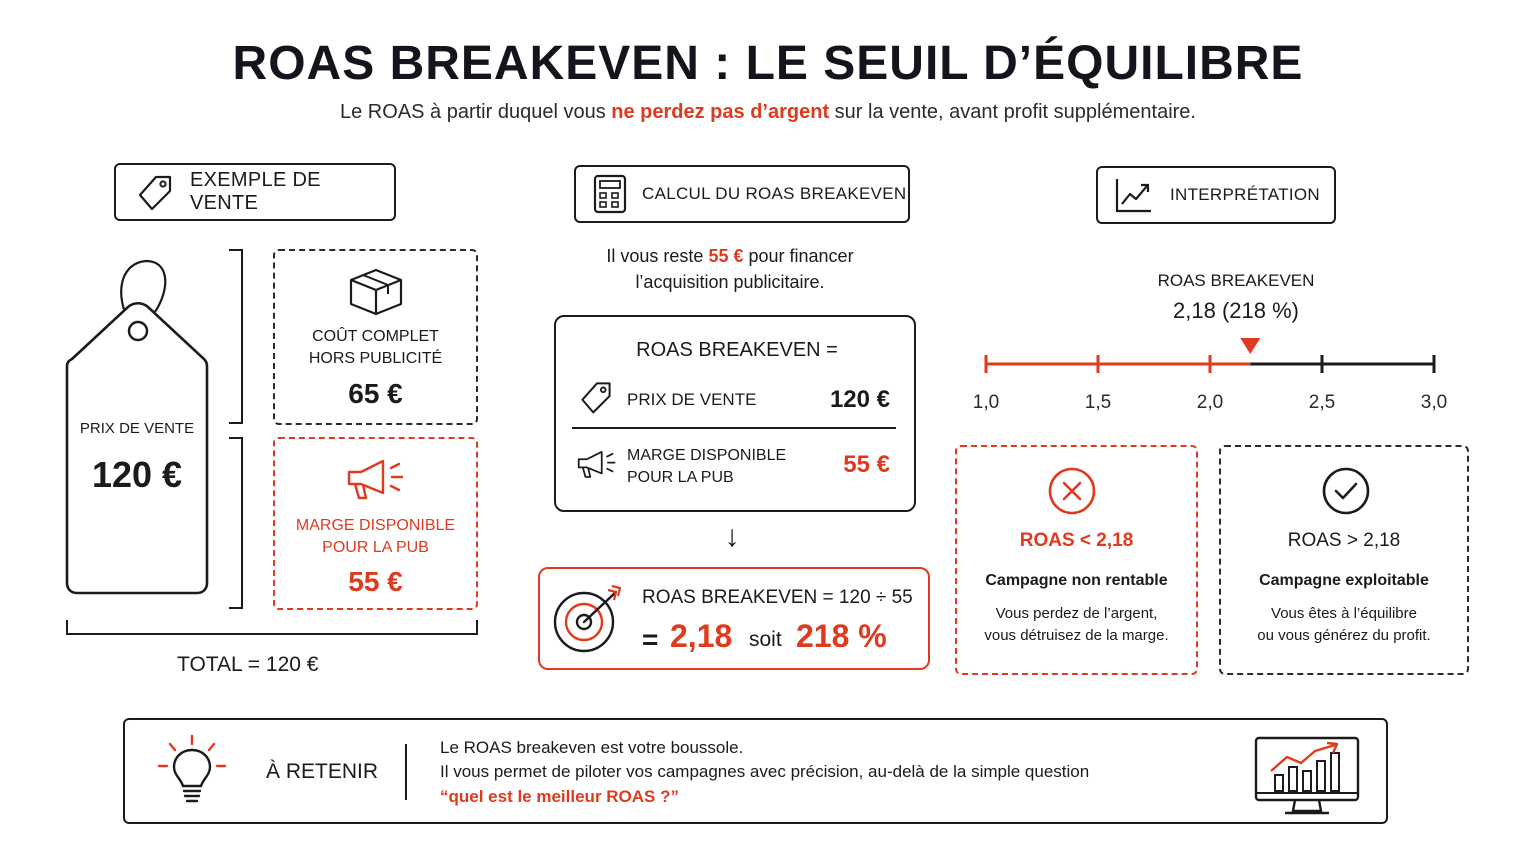  Describe the element at coordinates (707, 455) in the screenshot. I see `formula-margin-label-1: MARGE DISPONIBLE` at that location.